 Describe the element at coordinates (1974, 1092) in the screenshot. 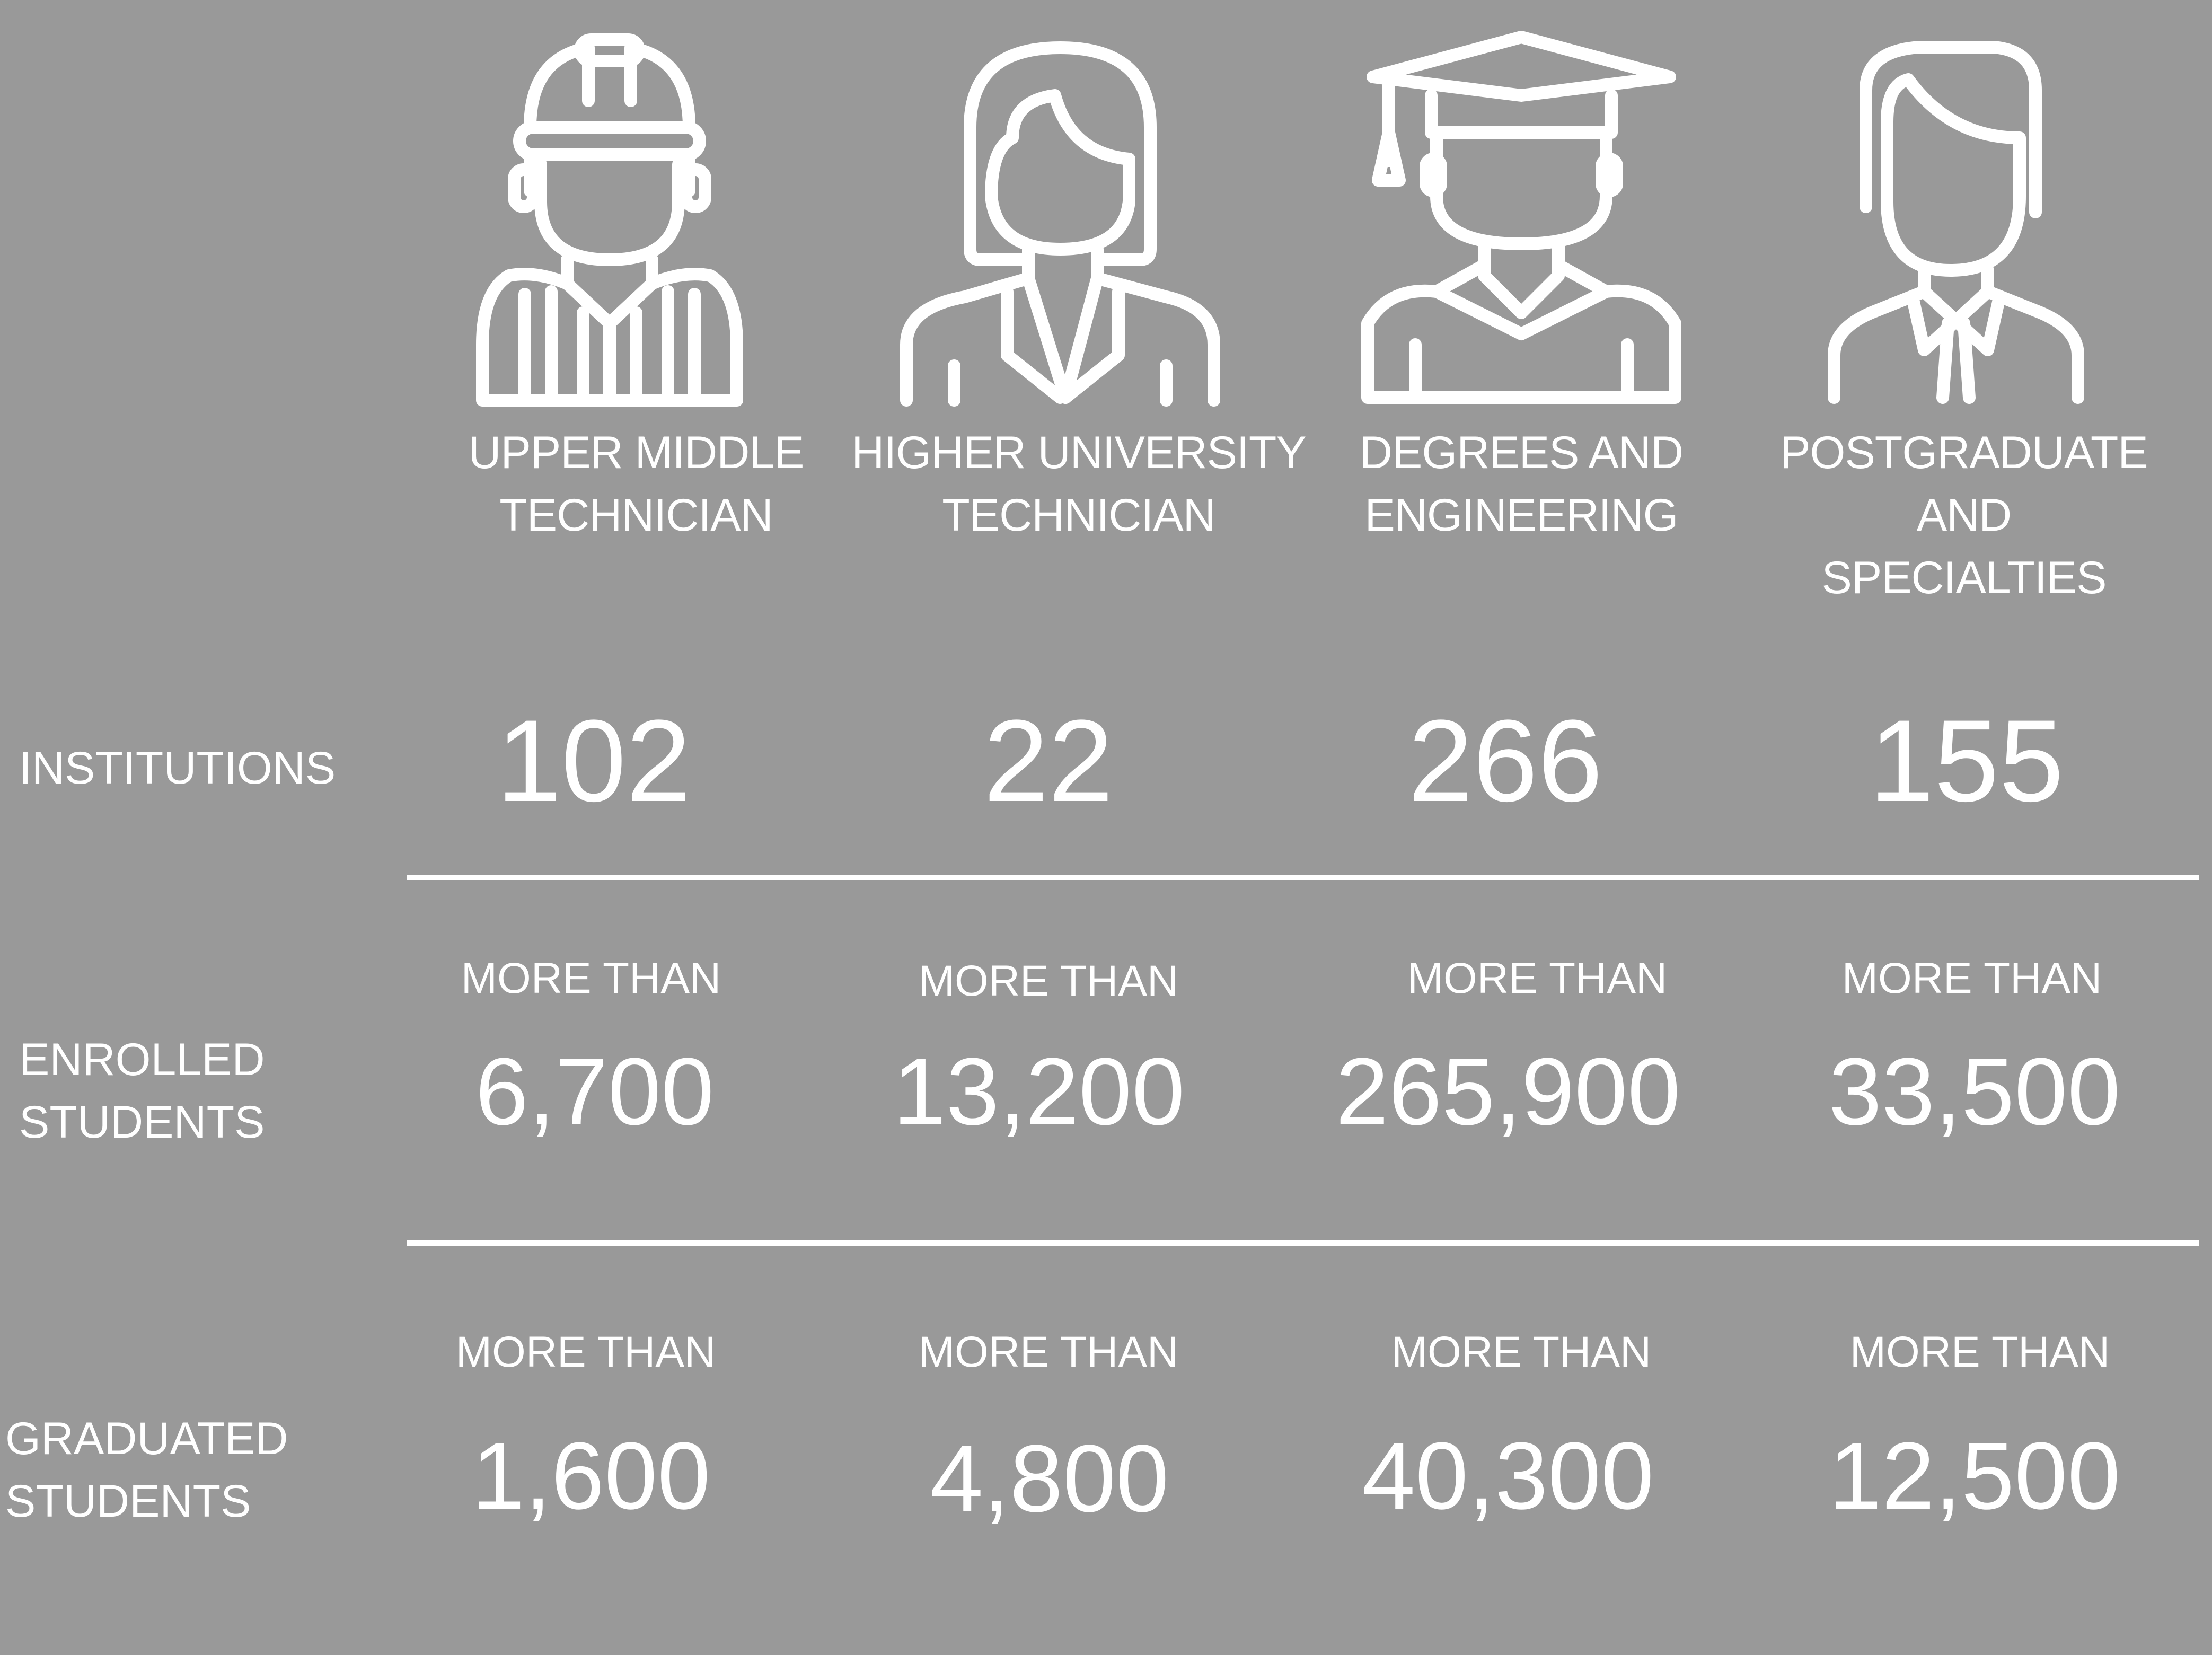

I see `enrolled-value: 33,500` at that location.